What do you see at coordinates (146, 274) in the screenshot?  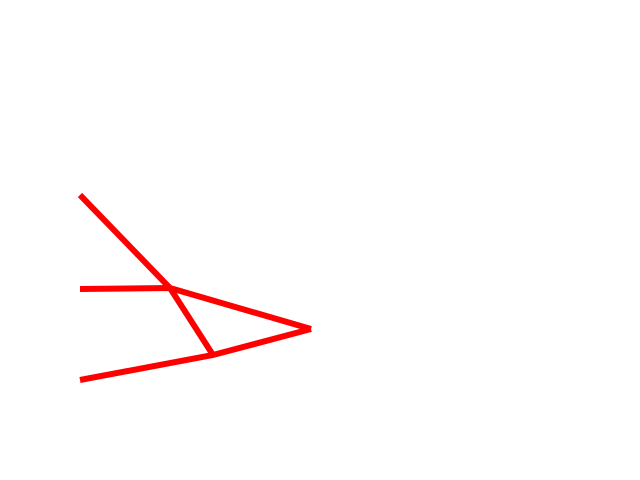 I see `red-line-diagonal` at bounding box center [146, 274].